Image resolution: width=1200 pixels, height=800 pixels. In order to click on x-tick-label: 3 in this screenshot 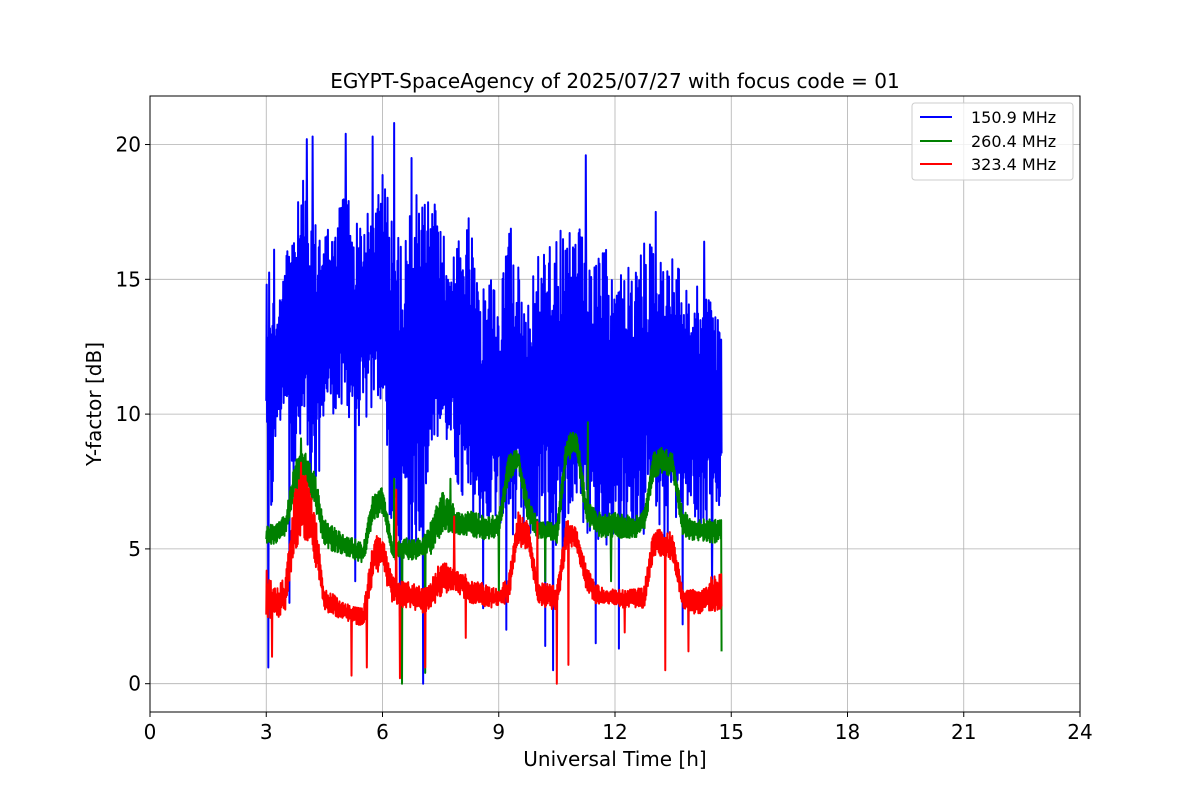, I will do `click(266, 732)`.